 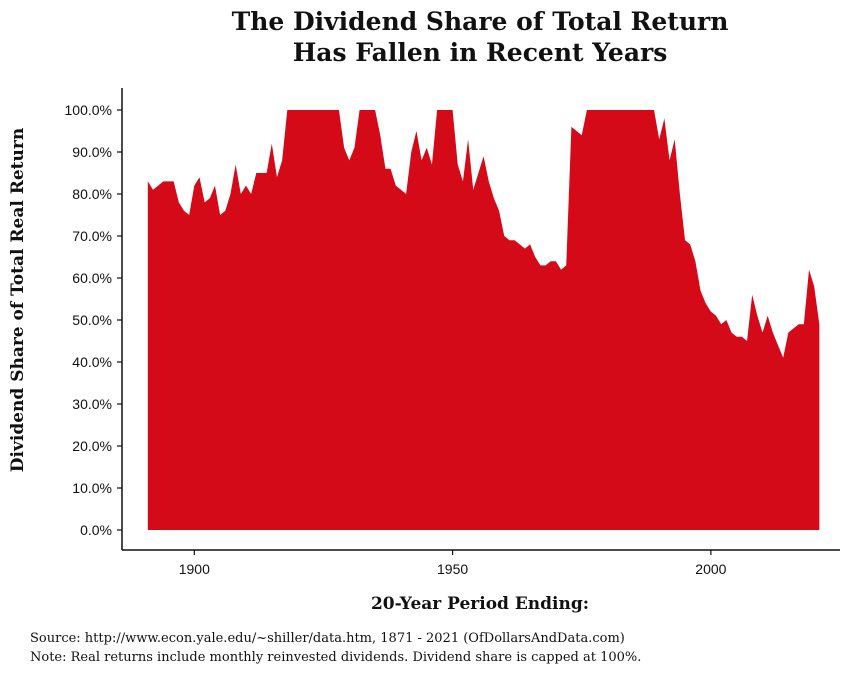 I want to click on y-tick-label: 100.0%, so click(x=88, y=110).